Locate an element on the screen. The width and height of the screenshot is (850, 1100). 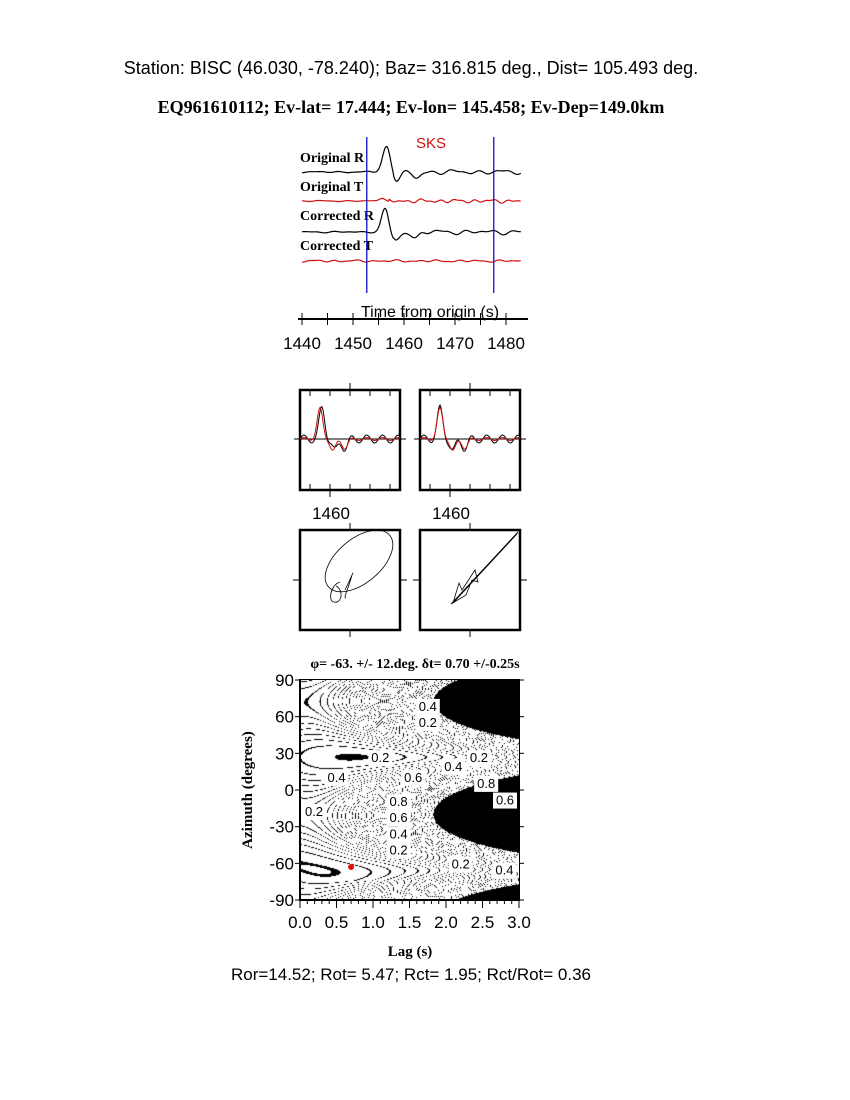
particle-motion-original is located at coordinates (350, 580).